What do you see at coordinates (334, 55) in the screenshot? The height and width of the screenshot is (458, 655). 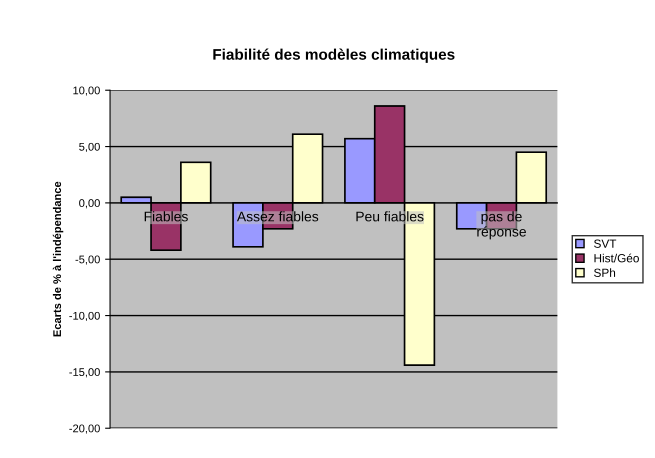 I see `chart-title: Fiabilité des modèles climatiques` at bounding box center [334, 55].